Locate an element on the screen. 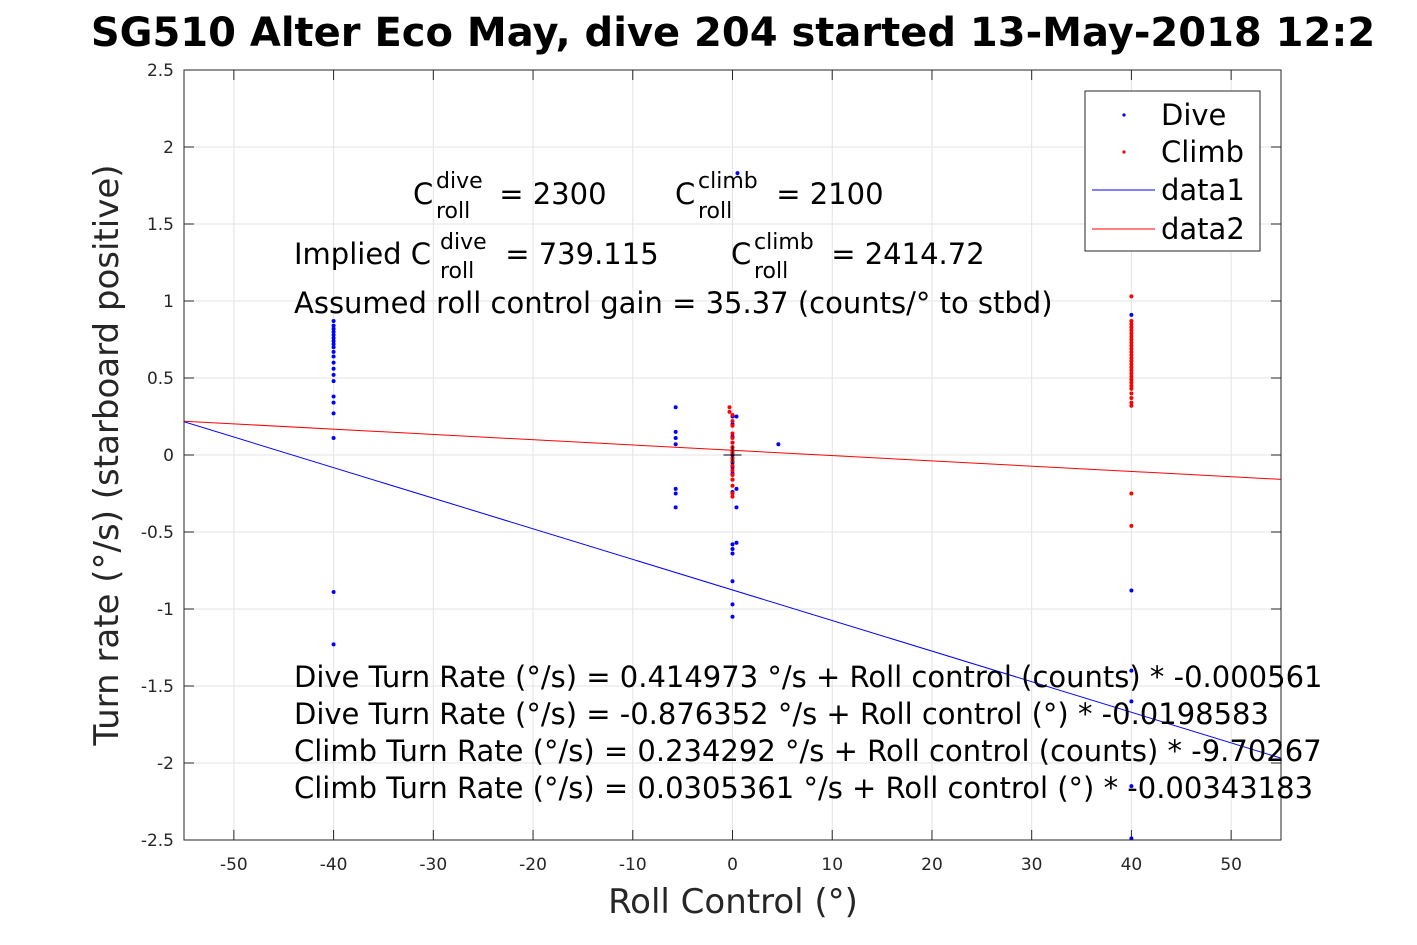  y-axis-label: Turn rate (°/s) (starboard positive) is located at coordinates (107, 455).